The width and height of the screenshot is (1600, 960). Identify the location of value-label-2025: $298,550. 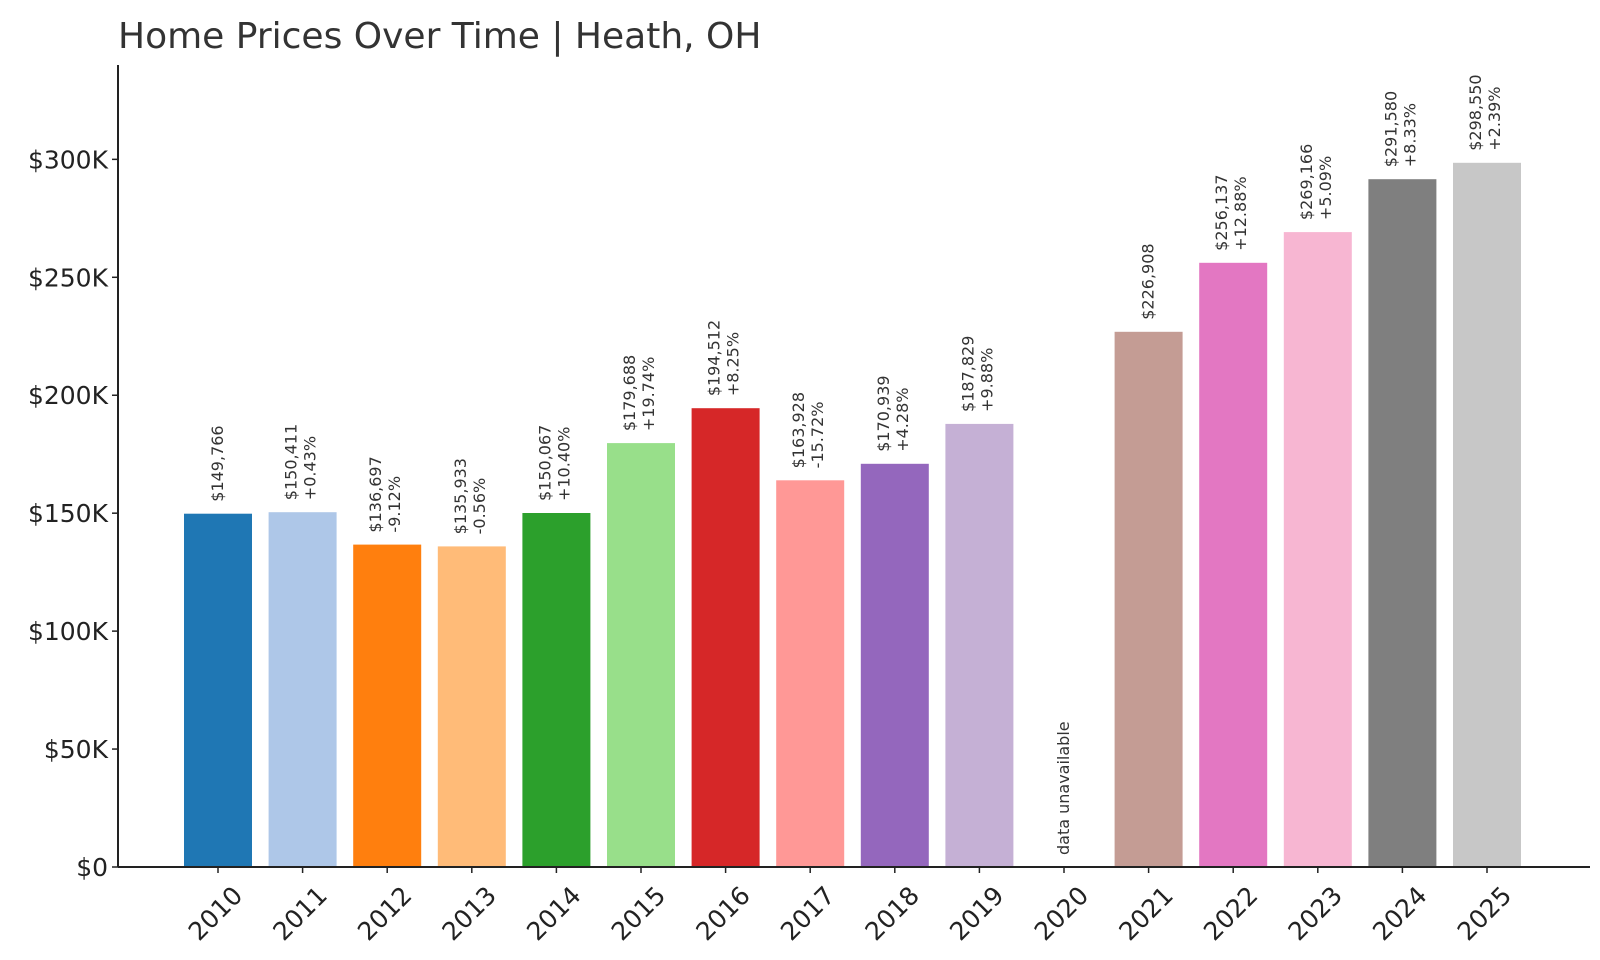
(1475, 112).